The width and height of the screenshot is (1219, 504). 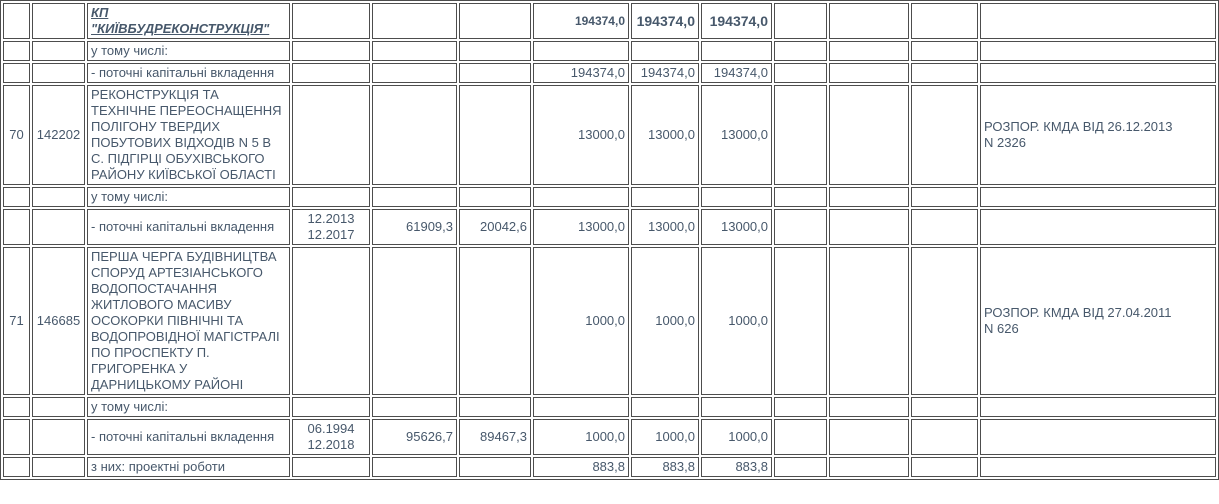 What do you see at coordinates (495, 51) in the screenshot?
I see `cell-amount-done-r2` at bounding box center [495, 51].